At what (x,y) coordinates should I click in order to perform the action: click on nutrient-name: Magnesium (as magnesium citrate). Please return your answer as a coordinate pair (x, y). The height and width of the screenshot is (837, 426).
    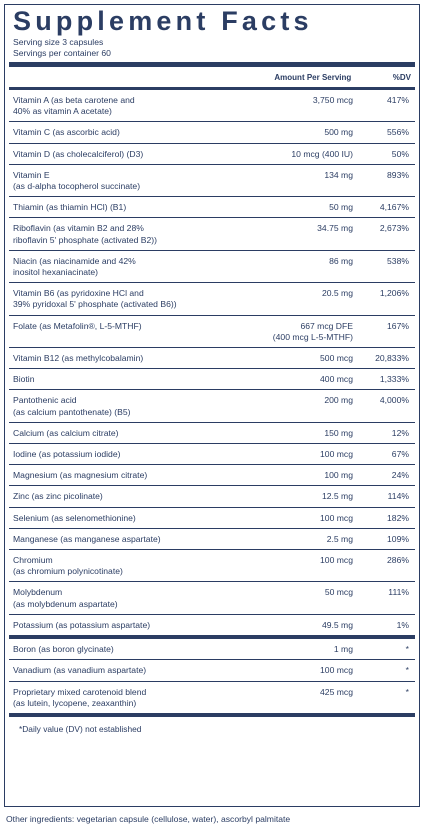
    Looking at the image, I should click on (80, 475).